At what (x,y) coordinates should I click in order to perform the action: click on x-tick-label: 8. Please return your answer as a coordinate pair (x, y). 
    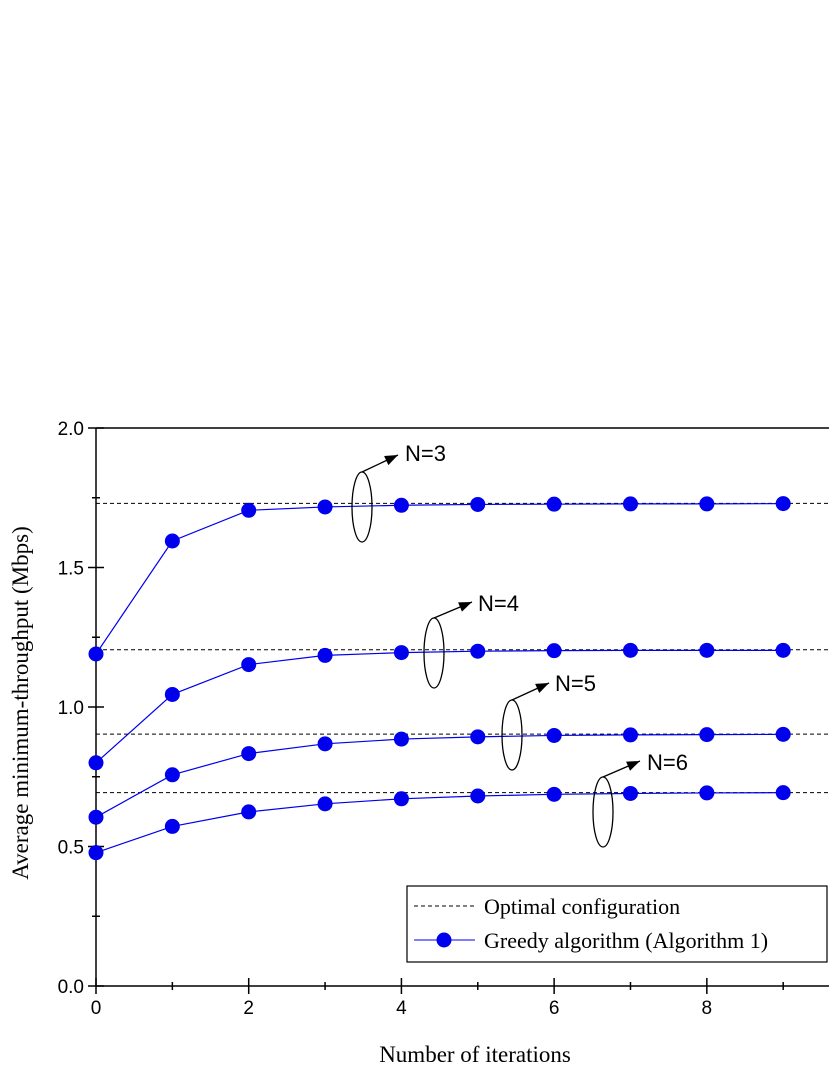
    Looking at the image, I should click on (707, 1008).